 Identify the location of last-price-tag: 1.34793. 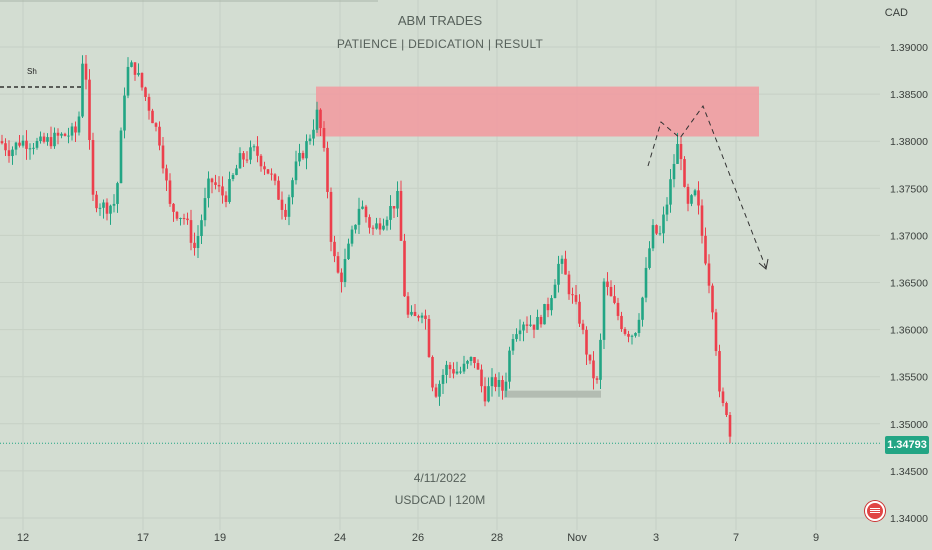
(907, 445).